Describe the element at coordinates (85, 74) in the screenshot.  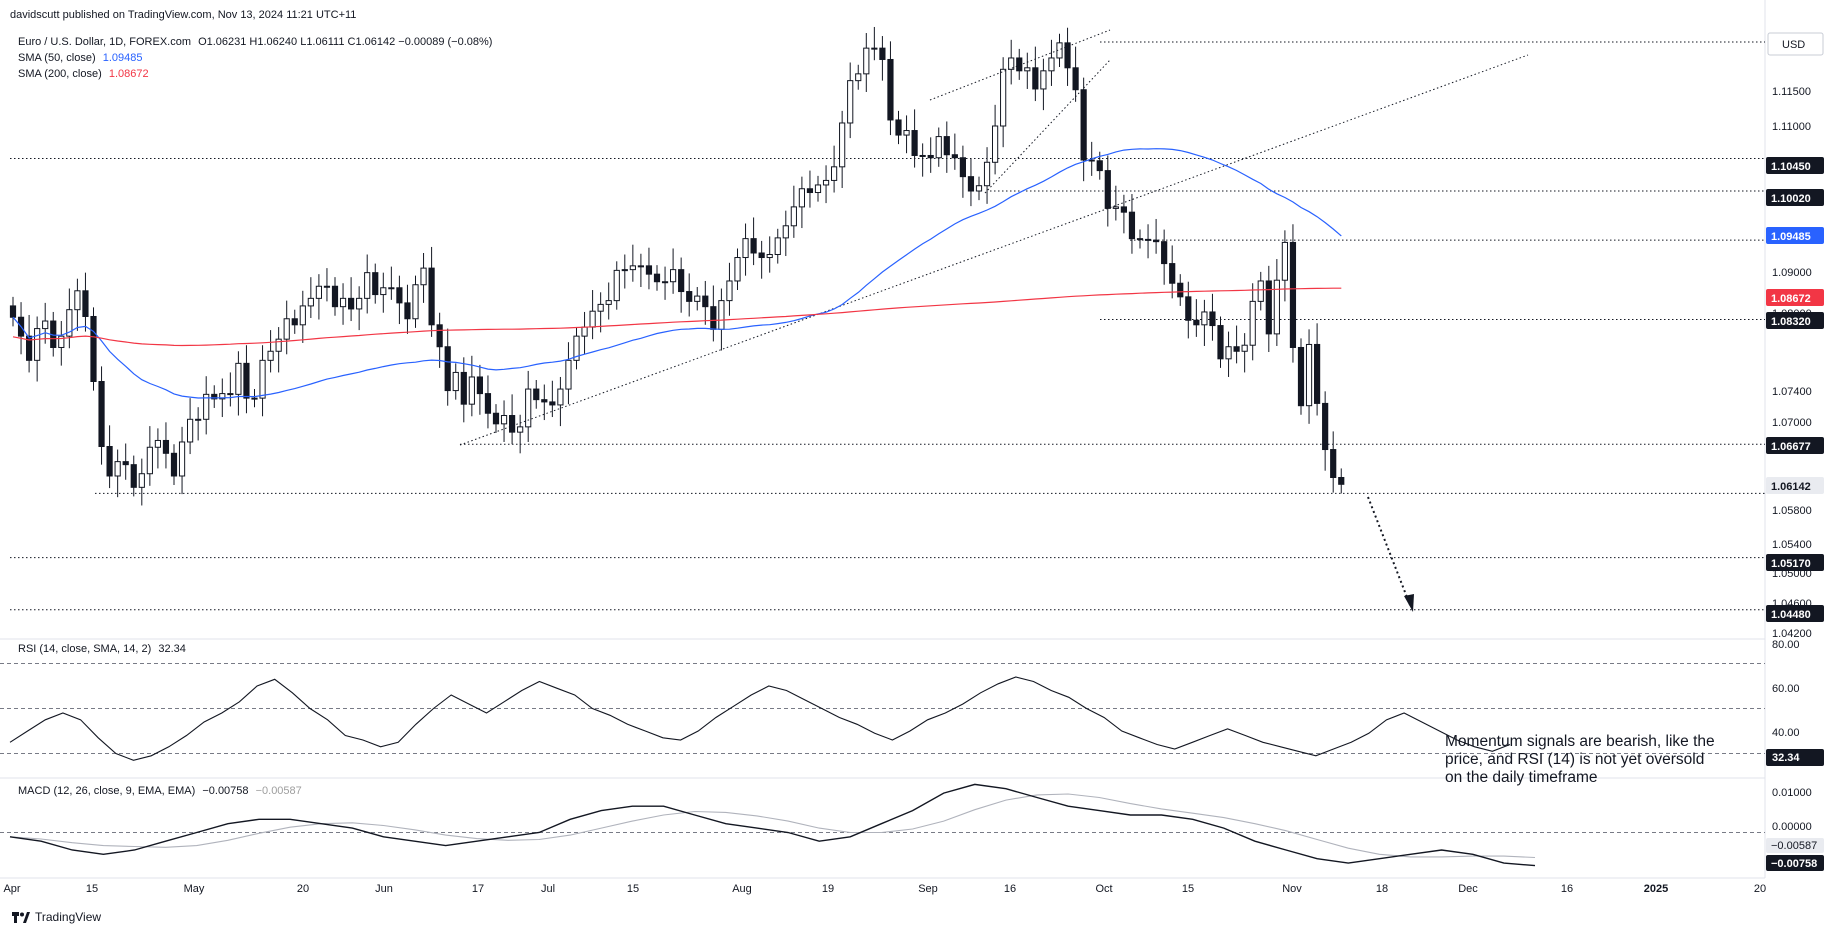
I see `sma200-legend: SMA (200, close) 1.08672` at that location.